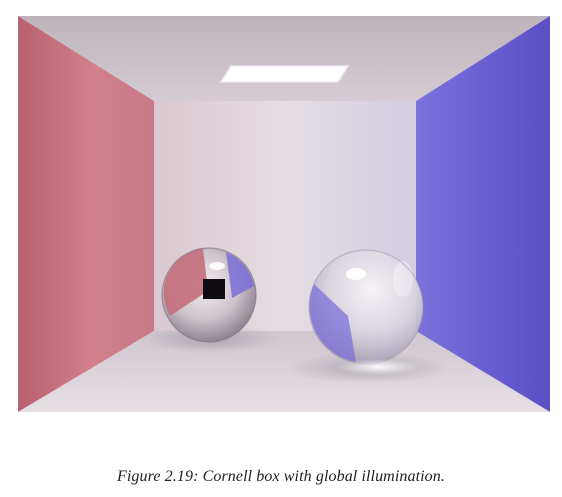  Describe the element at coordinates (209, 295) in the screenshot. I see `mirror-sphere` at that location.